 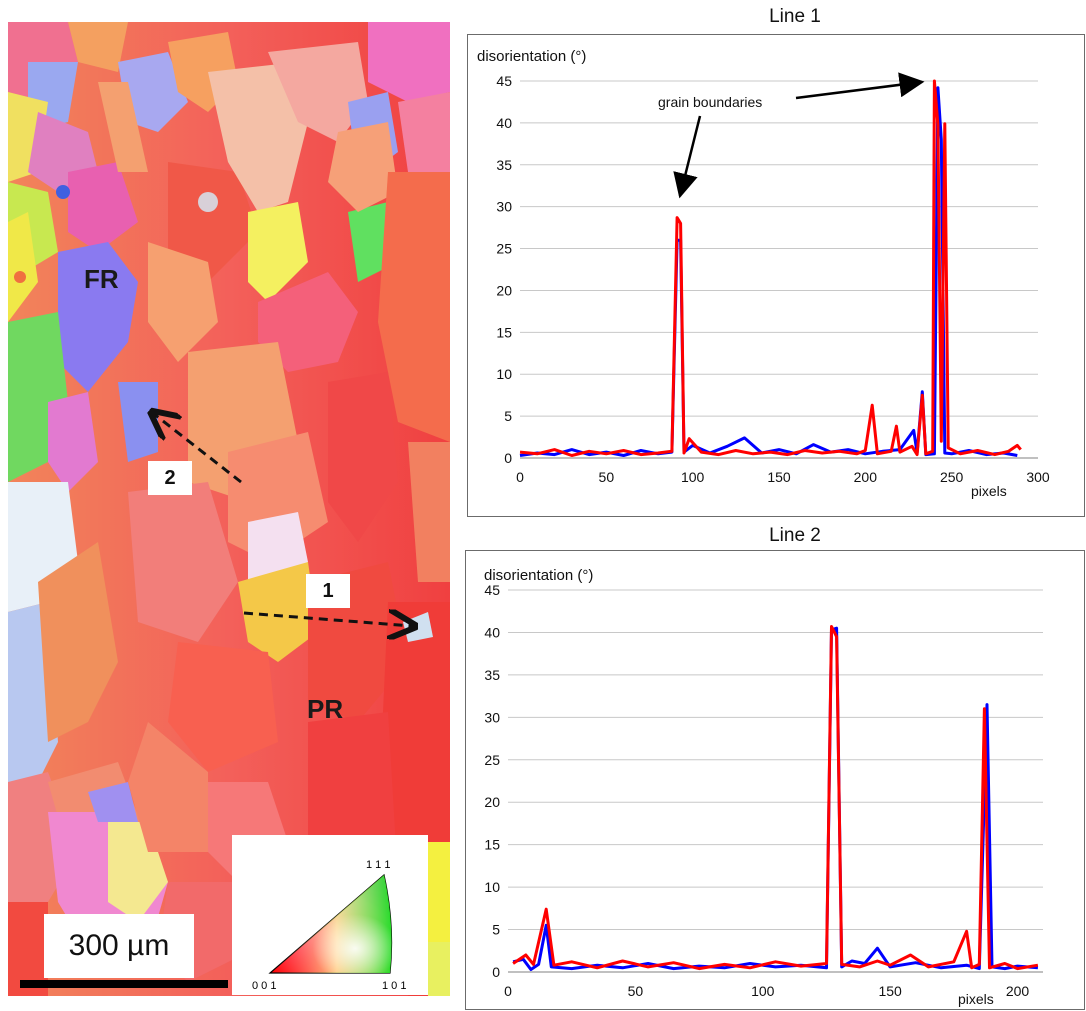 I want to click on chart1-xlabel: pixels, so click(x=989, y=491).